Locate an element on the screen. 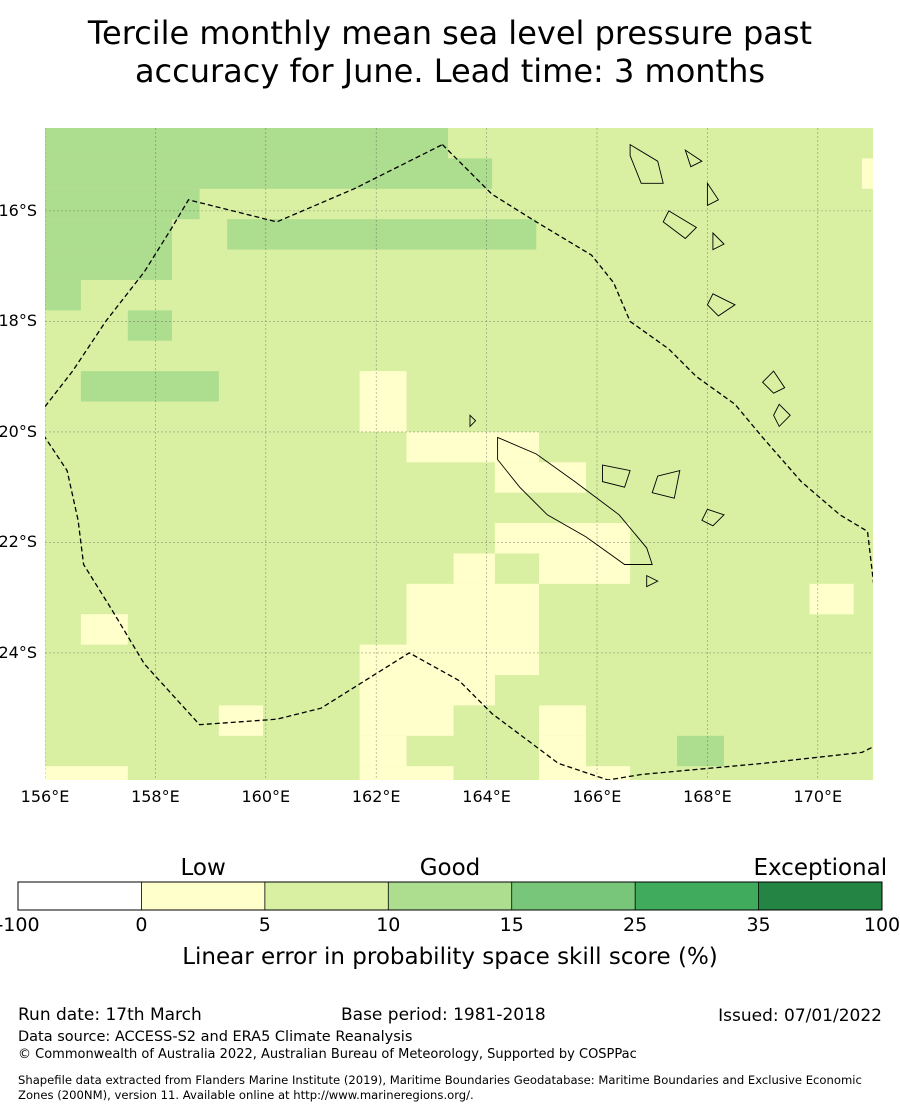 This screenshot has height=1110, width=900. issued-date: Issued: 07/01/2022 is located at coordinates (800, 1016).